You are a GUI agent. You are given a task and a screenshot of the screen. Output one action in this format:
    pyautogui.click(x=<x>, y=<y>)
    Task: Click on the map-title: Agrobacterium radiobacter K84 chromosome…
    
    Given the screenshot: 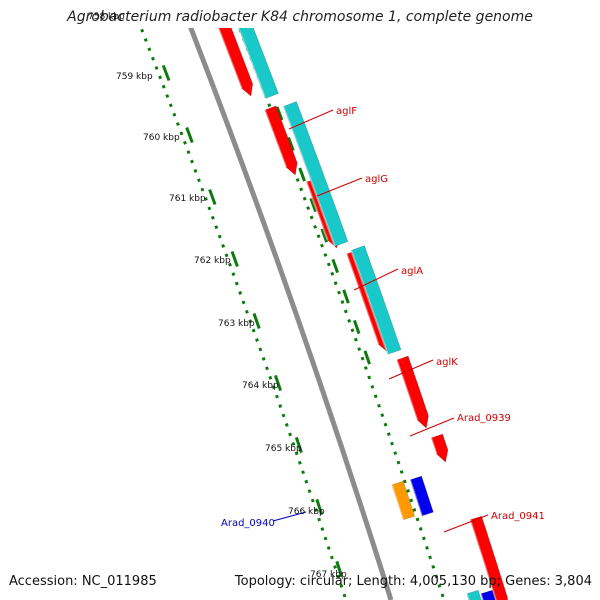 What is the action you would take?
    pyautogui.click(x=300, y=17)
    